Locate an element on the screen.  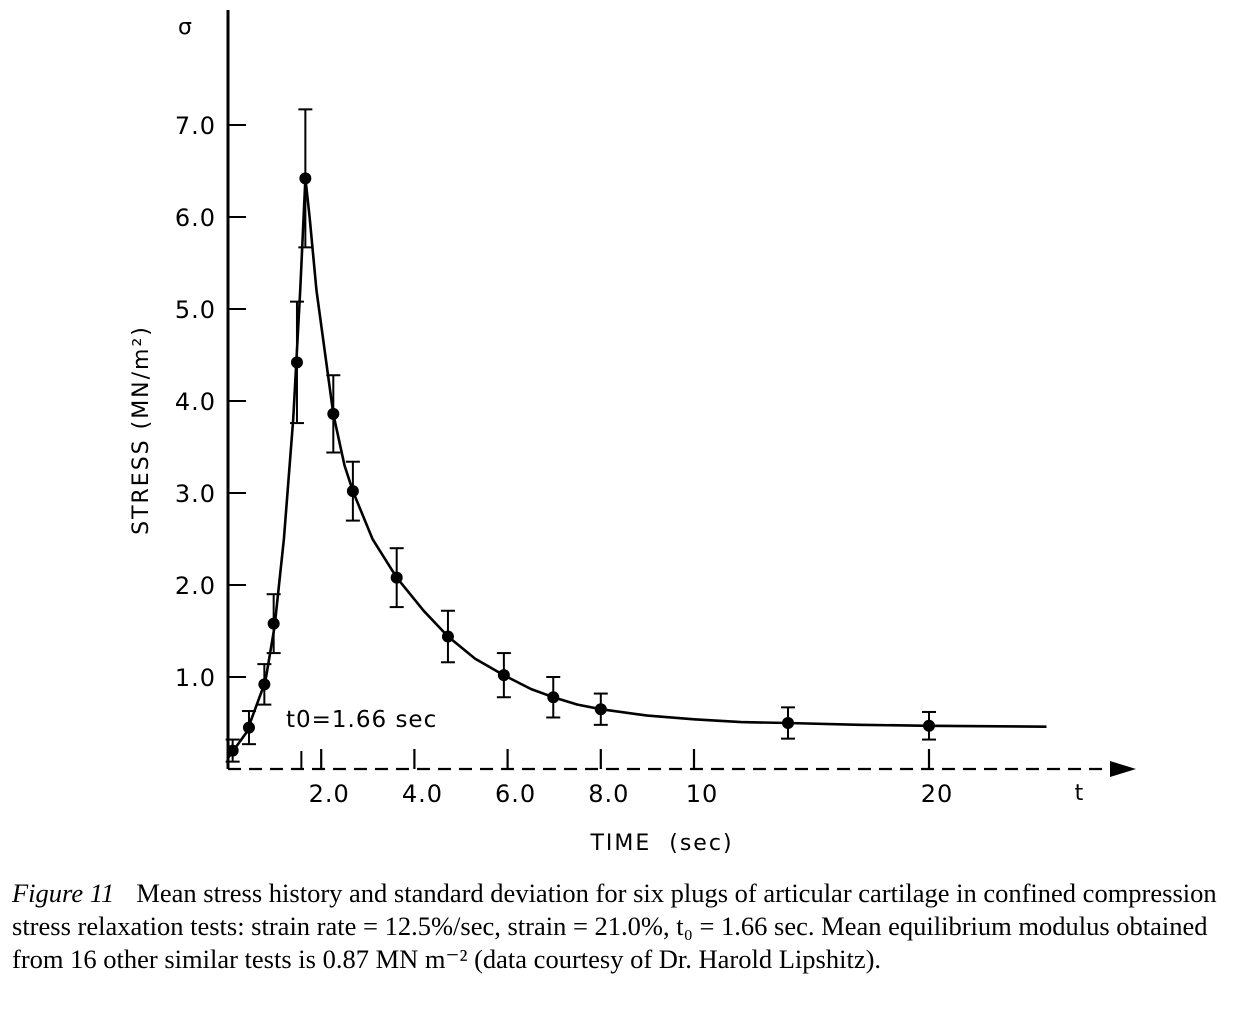
y-tick-label: 7.0 is located at coordinates (195, 126).